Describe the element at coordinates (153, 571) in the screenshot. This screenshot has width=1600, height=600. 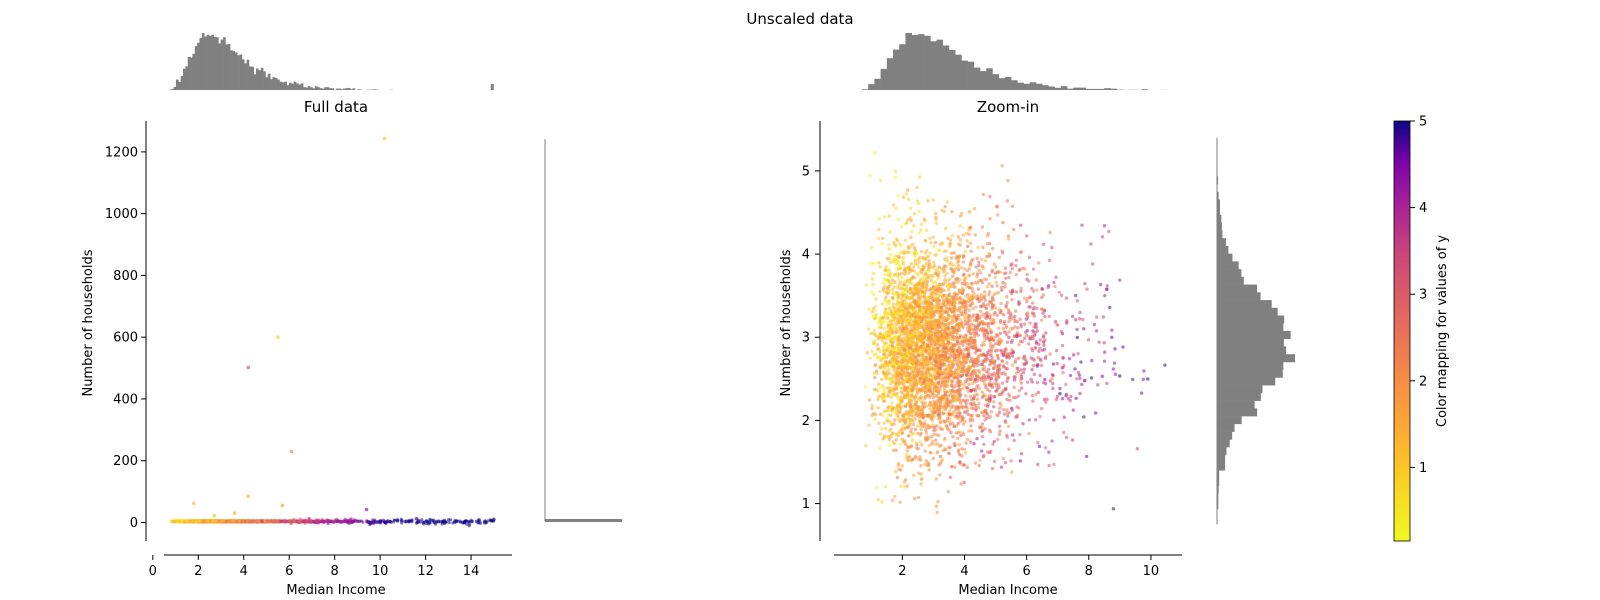
I see `x-tick-label: 0` at that location.